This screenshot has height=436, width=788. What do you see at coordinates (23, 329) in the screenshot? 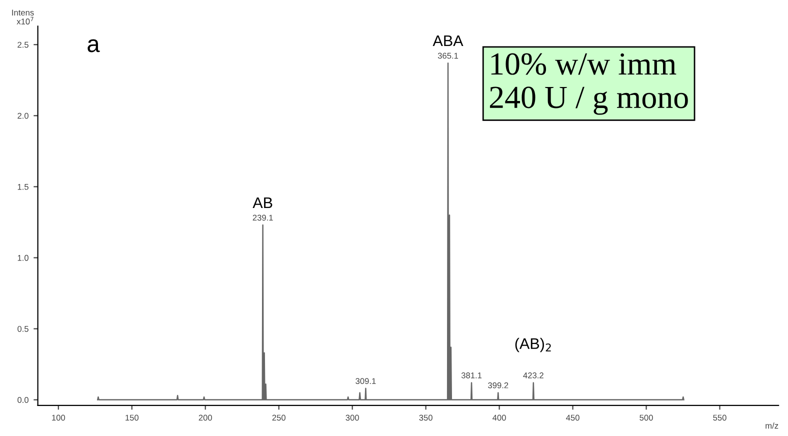
I see `y-tick-label: 0.5` at bounding box center [23, 329].